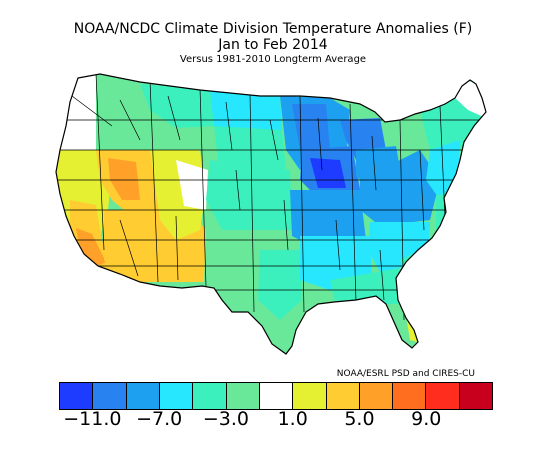 This screenshot has width=546, height=452. I want to click on color-legend-bar, so click(276, 396).